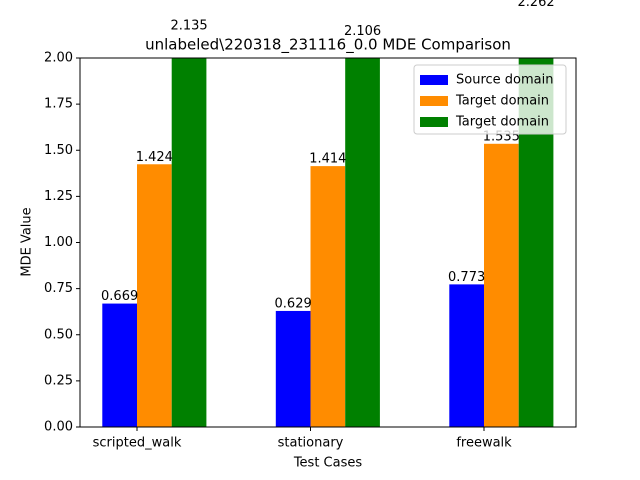 The width and height of the screenshot is (640, 480). What do you see at coordinates (137, 443) in the screenshot?
I see `x-tick-label: scripted_walk` at bounding box center [137, 443].